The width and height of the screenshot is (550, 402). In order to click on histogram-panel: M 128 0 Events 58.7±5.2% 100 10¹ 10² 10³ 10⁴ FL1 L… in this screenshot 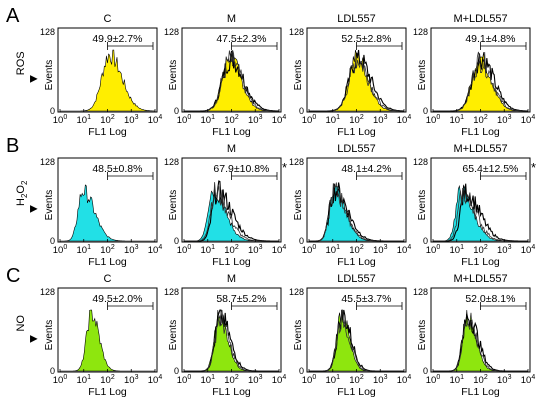, I will do `click(225, 335)`.